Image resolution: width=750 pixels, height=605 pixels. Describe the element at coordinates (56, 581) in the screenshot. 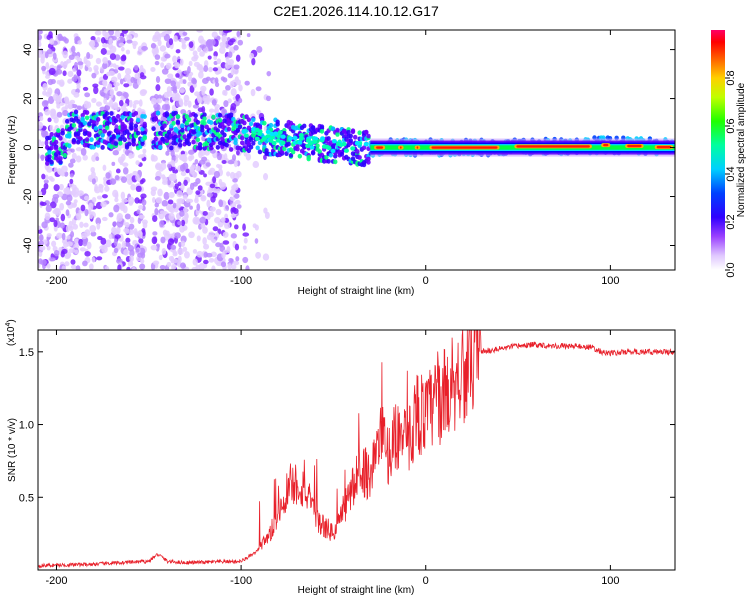

I see `snr-x-tick-label: -200` at that location.